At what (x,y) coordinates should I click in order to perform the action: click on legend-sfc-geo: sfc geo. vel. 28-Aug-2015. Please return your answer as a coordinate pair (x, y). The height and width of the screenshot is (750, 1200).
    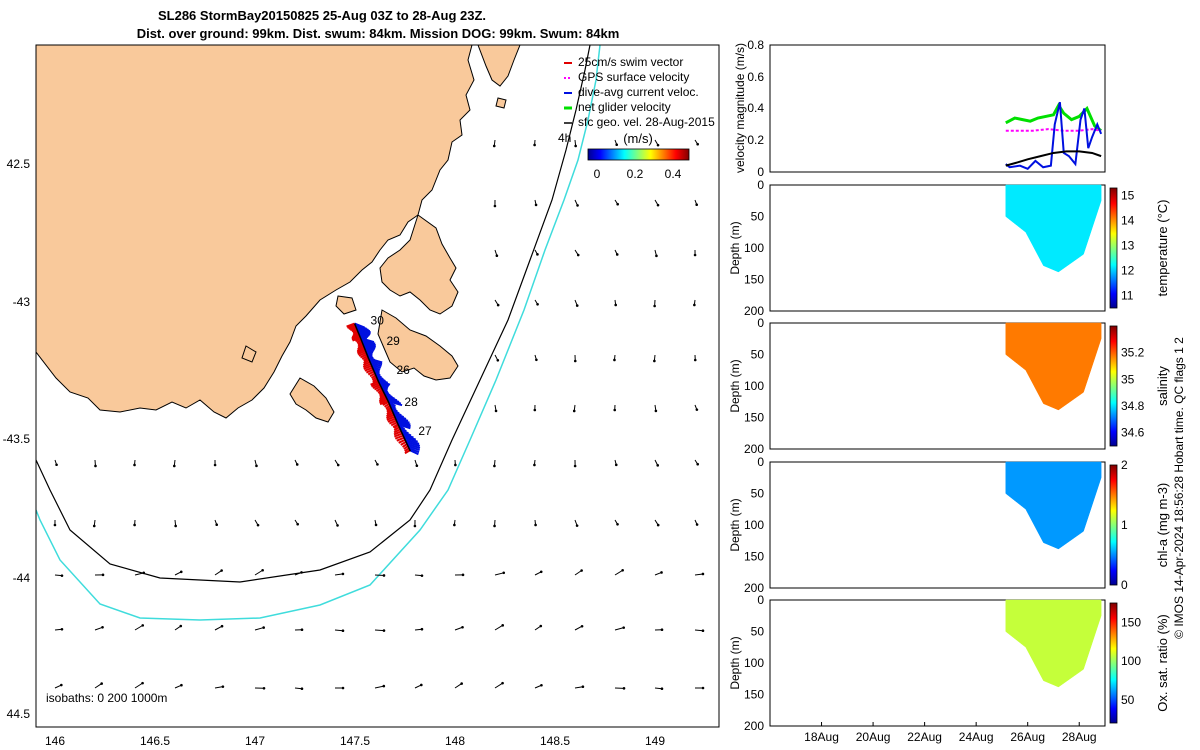
    Looking at the image, I should click on (646, 122).